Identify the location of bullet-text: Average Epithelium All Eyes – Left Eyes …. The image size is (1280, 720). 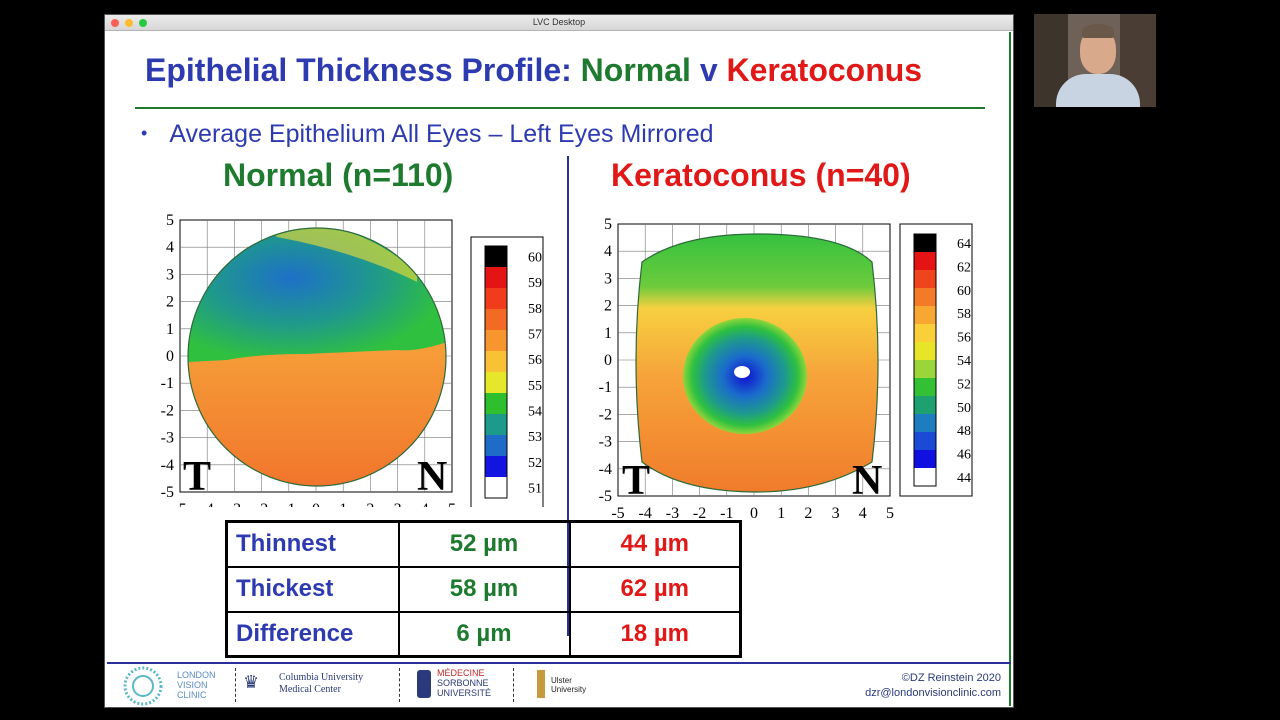
(441, 134).